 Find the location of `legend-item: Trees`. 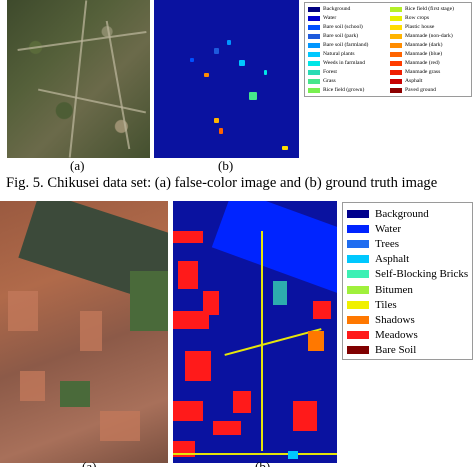

legend-item: Trees is located at coordinates (373, 243).